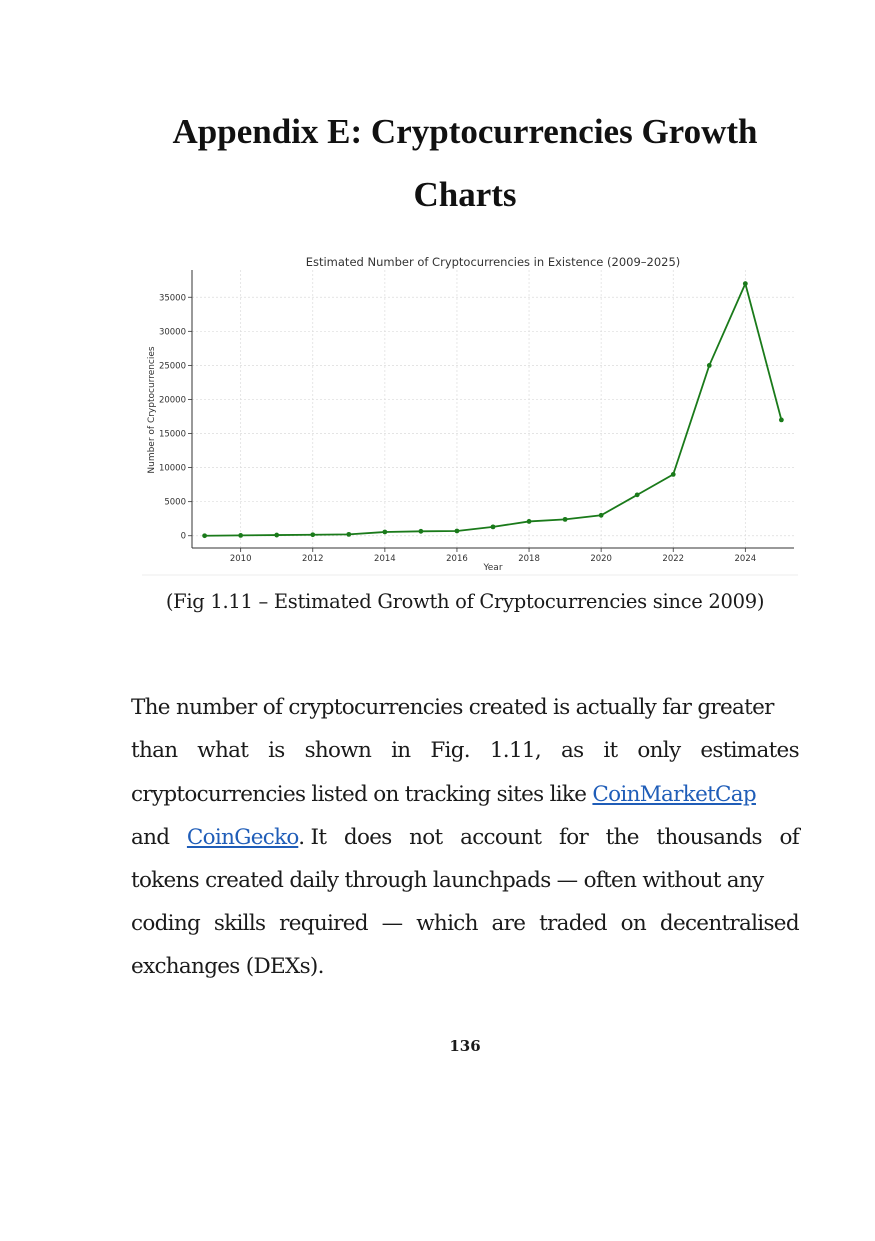 The width and height of the screenshot is (875, 1241). I want to click on paragraph-word: it, so click(610, 750).